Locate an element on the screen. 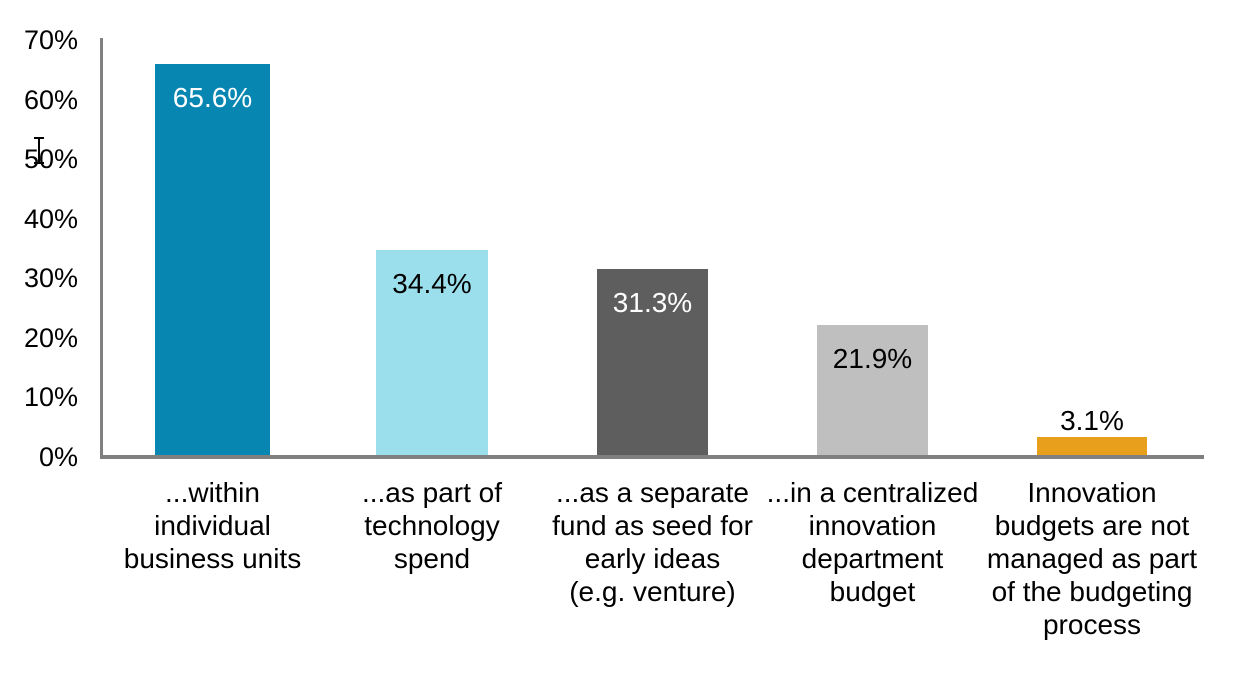 The width and height of the screenshot is (1244, 675). y-tick-label-60: 60% is located at coordinates (50, 100).